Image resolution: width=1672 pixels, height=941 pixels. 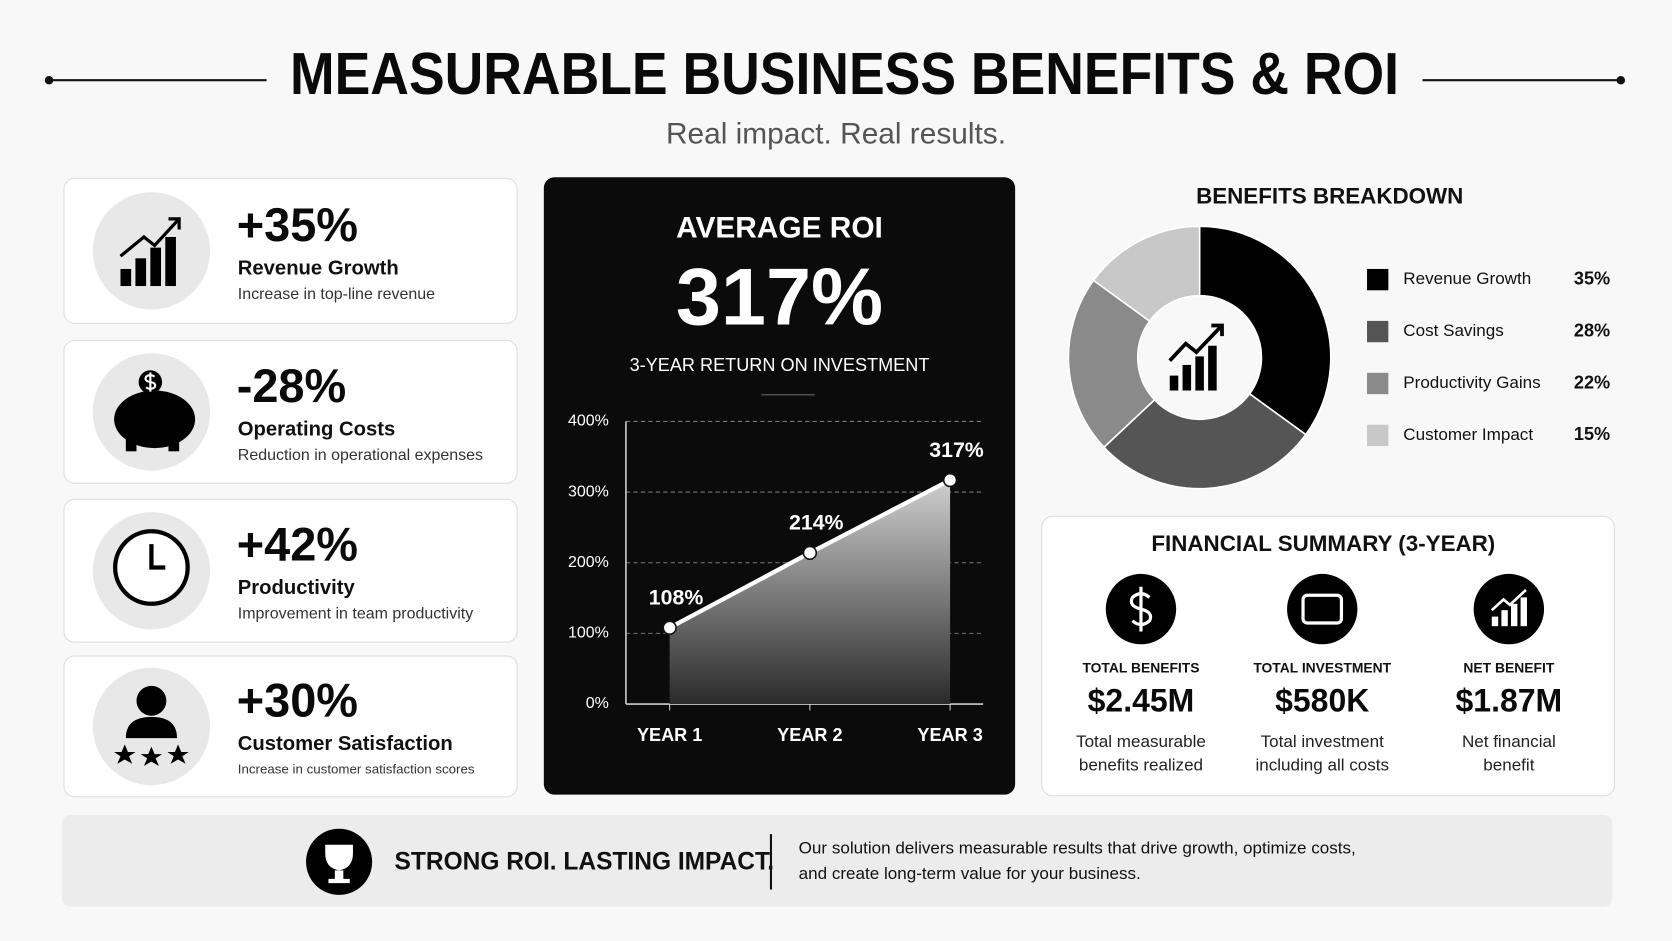 What do you see at coordinates (779, 227) in the screenshot?
I see `roi-title: AVERAGE ROI` at bounding box center [779, 227].